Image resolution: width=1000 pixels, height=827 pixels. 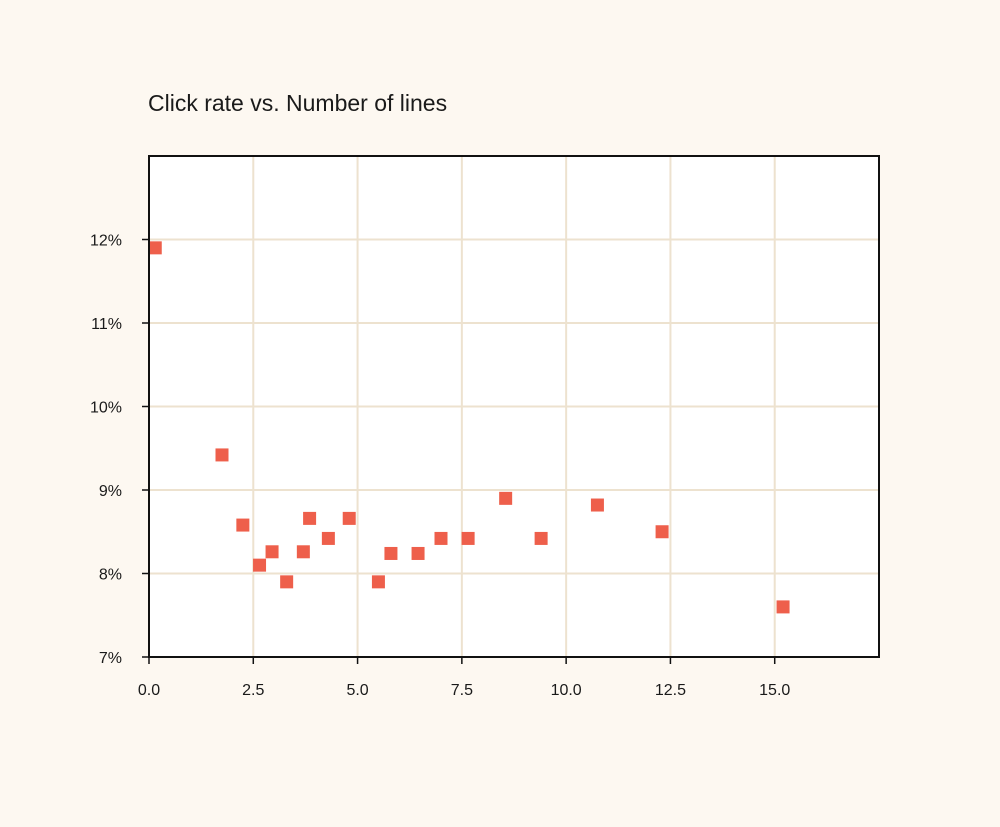 I want to click on chart-title: Click rate vs. Number of lines, so click(x=297, y=103).